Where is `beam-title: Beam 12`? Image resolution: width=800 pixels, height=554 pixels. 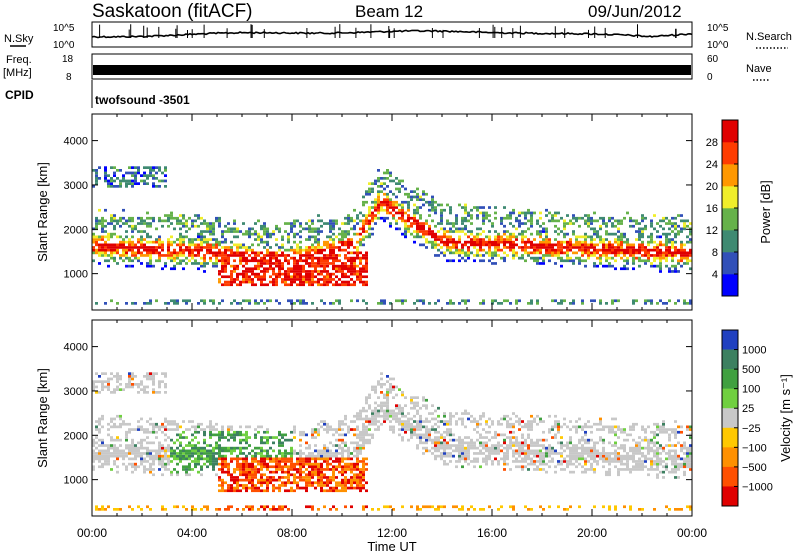
beam-title: Beam 12 is located at coordinates (389, 11).